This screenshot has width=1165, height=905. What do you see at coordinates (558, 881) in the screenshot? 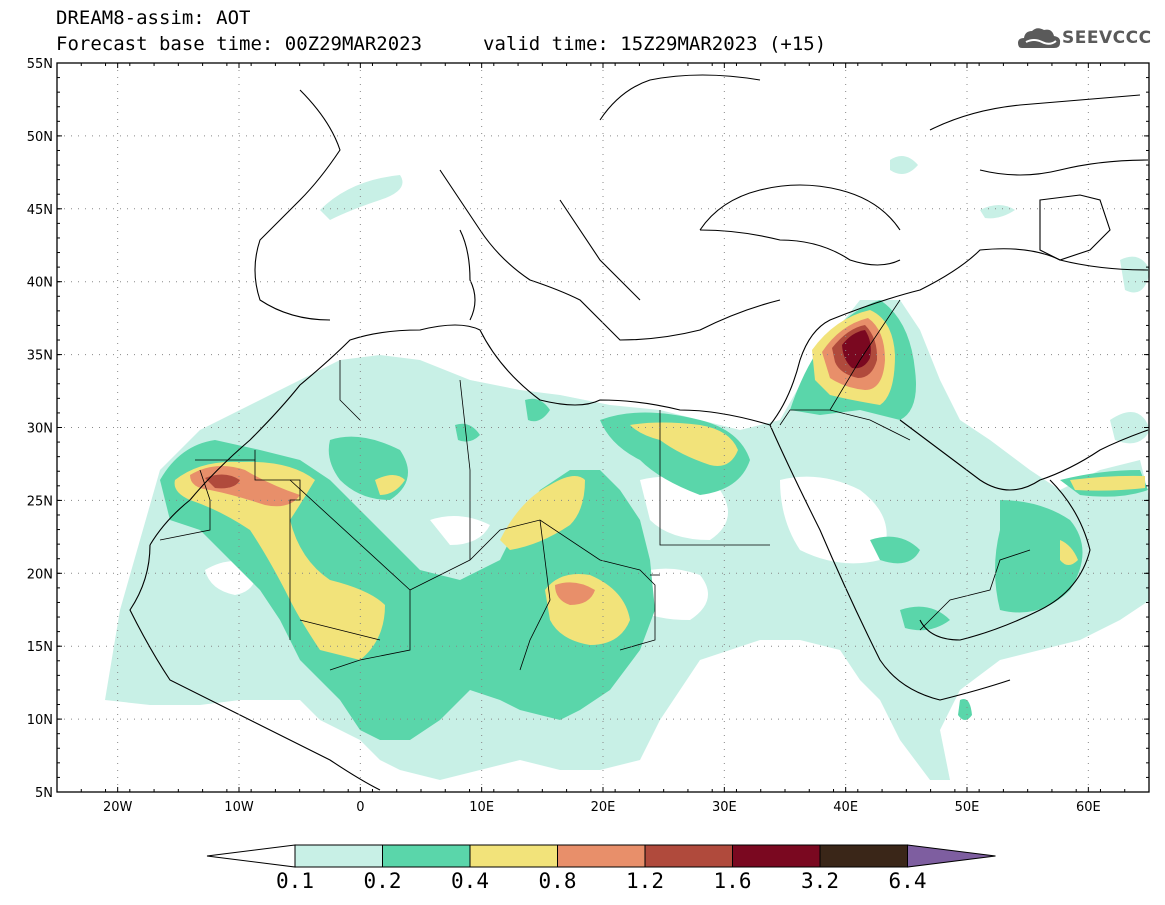
I see `legend-label: 0.8` at bounding box center [558, 881].